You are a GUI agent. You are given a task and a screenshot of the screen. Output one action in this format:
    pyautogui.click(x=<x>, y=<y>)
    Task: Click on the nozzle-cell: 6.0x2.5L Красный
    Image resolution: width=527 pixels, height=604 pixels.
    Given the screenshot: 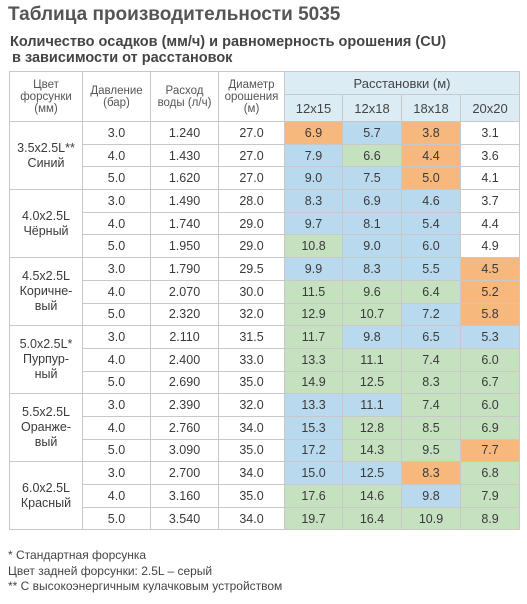 What is the action you would take?
    pyautogui.click(x=46, y=496)
    